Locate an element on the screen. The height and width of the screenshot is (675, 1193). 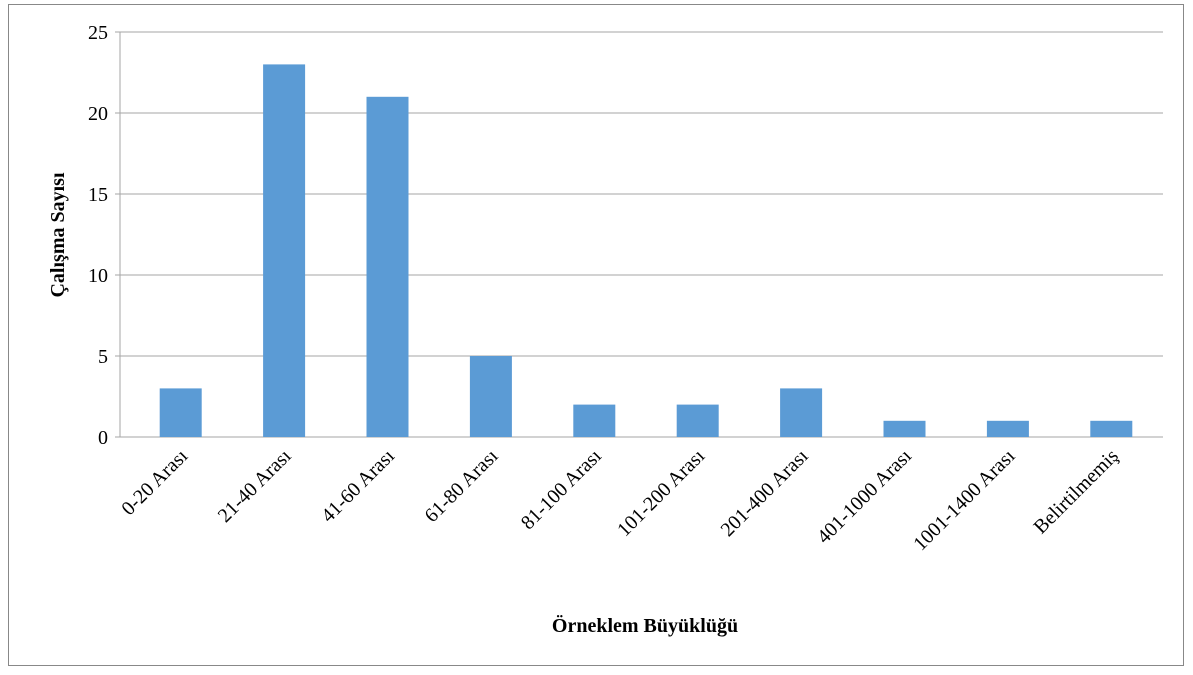
y-tick-label: 10 is located at coordinates (98, 276).